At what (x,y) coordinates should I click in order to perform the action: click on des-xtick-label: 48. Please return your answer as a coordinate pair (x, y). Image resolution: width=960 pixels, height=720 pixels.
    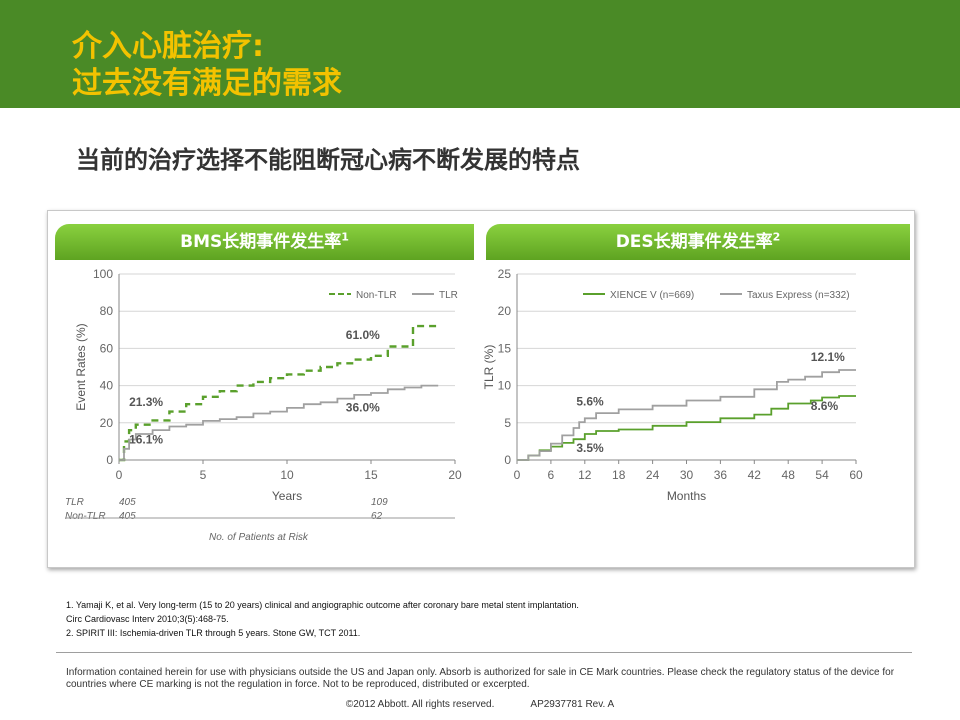
    Looking at the image, I should click on (789, 475).